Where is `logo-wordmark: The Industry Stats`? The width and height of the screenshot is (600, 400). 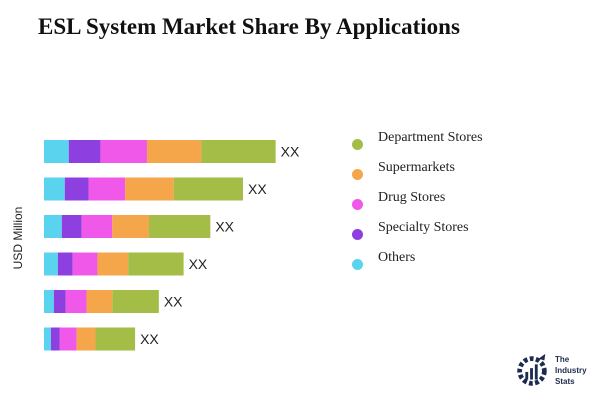 logo-wordmark: The Industry Stats is located at coordinates (571, 370).